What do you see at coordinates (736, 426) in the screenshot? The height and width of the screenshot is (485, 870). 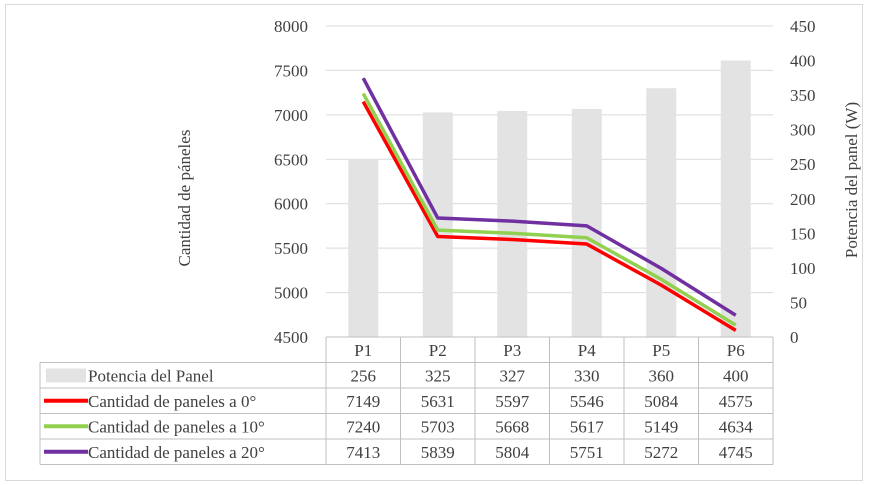 I see `data-label: 4634` at bounding box center [736, 426].